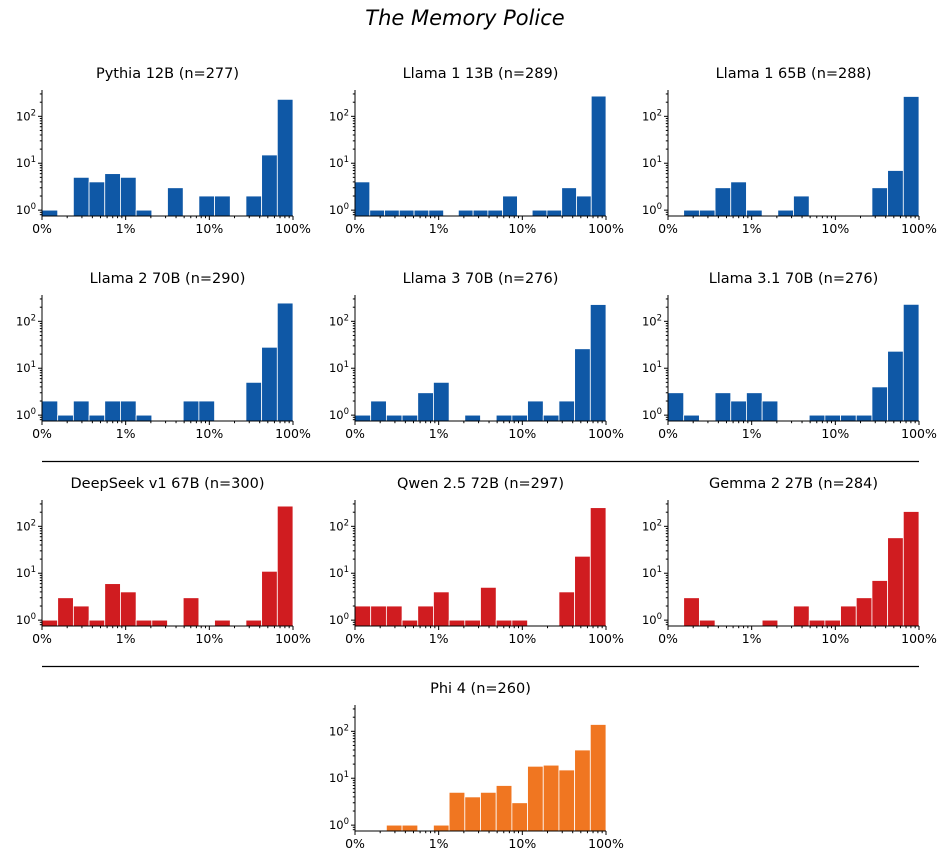 The width and height of the screenshot is (947, 864). What do you see at coordinates (476, 356) in the screenshot?
I see `histogram-panel: Llama 3 70B (n=276) 0% 1% 10% 100% 100 101 102` at bounding box center [476, 356].